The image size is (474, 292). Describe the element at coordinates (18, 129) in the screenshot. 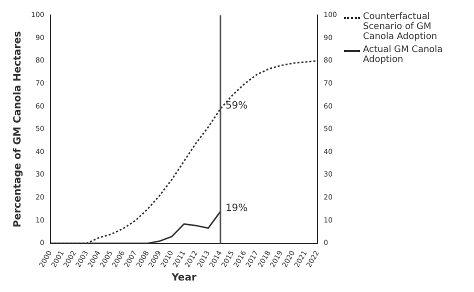

I see `y-axis-title: Percentage of GM Canola Hectares` at that location.